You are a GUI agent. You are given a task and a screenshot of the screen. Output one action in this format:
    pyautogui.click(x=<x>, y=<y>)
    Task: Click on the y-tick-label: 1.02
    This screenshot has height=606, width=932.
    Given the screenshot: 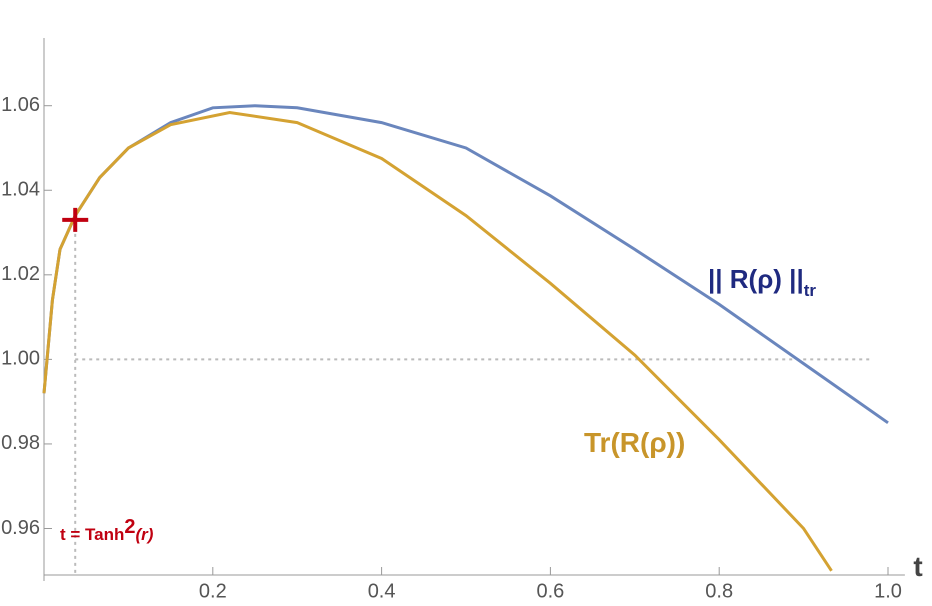 What is the action you would take?
    pyautogui.click(x=20, y=274)
    